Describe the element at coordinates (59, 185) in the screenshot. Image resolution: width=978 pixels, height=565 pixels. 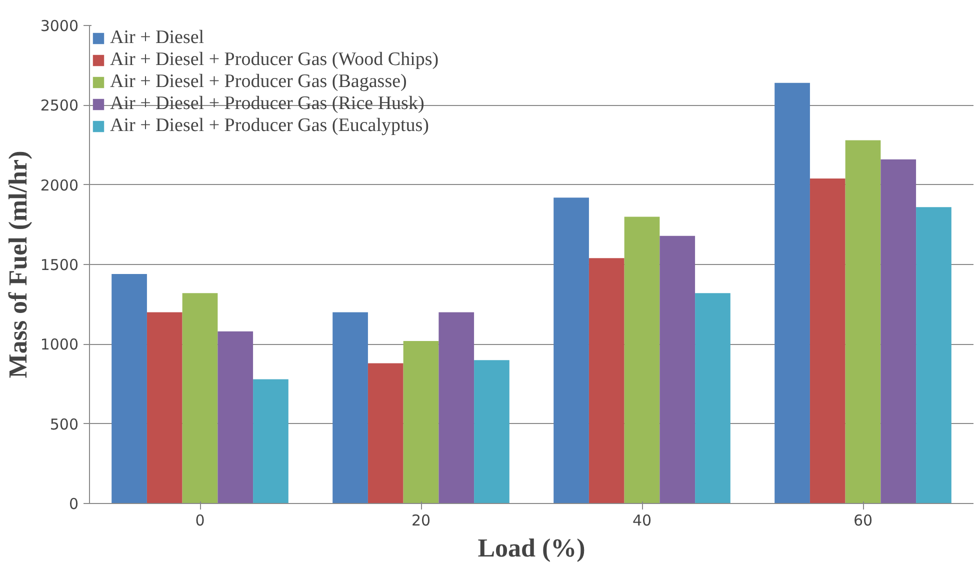
I see `y-tick-label: 2000` at that location.